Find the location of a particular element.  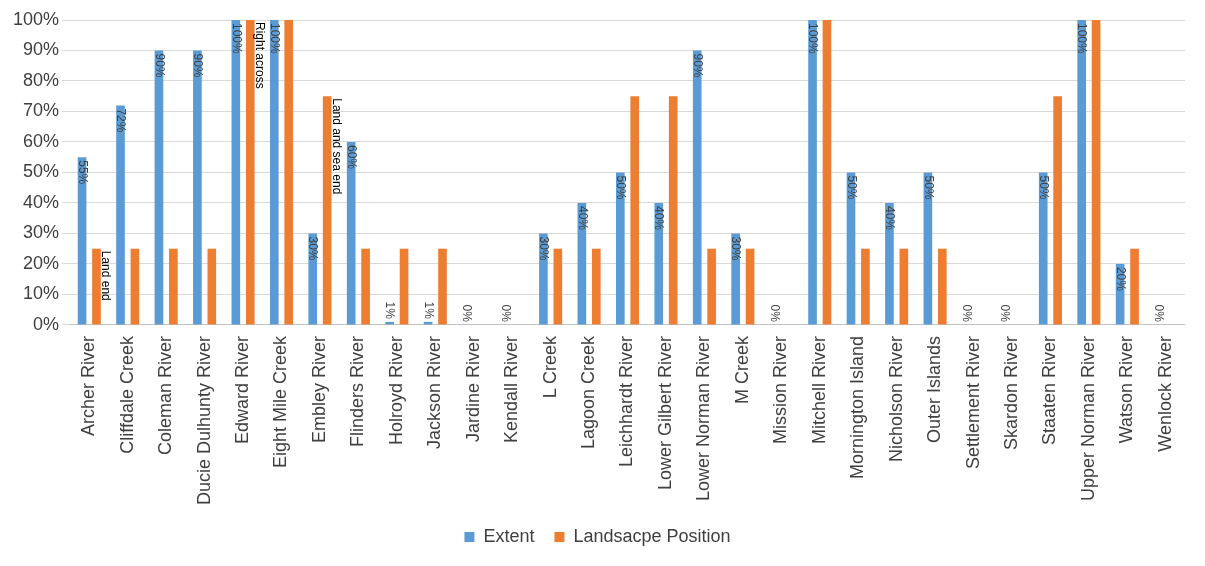

x-tick-label: Eight Mile Creek is located at coordinates (280, 401).